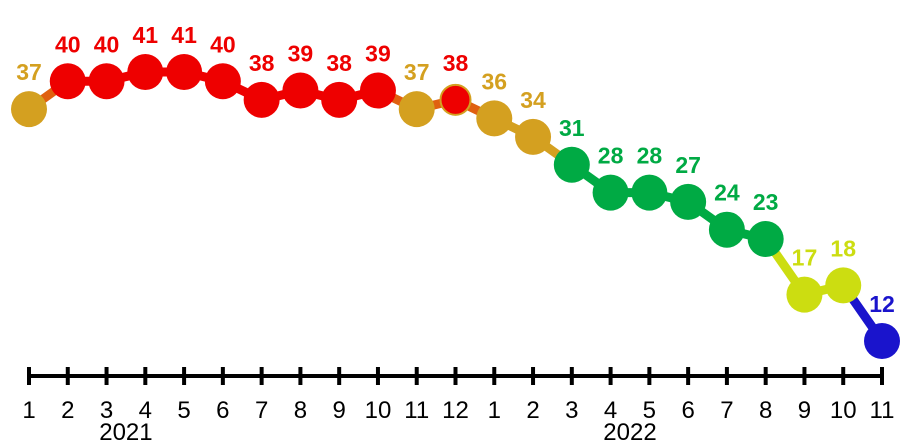 The image size is (903, 440). Describe the element at coordinates (688, 165) in the screenshot. I see `data-label: 27` at that location.